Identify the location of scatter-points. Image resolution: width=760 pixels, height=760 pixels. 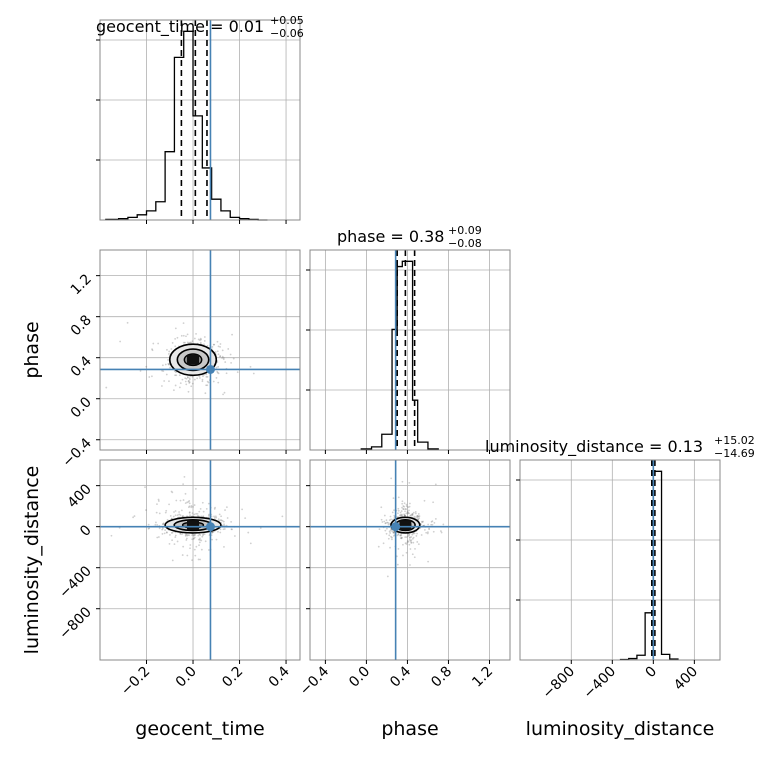
(180, 358).